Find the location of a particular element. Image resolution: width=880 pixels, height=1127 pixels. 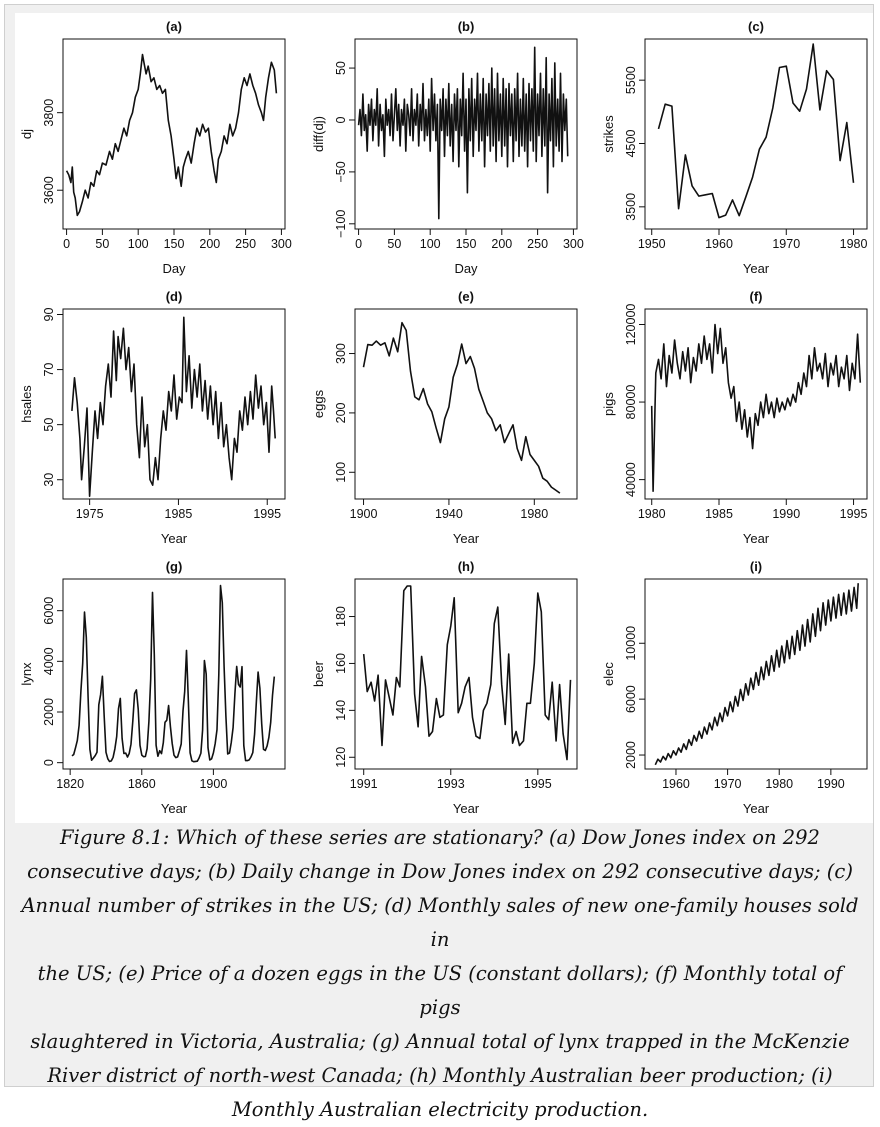

panel-title: (e) is located at coordinates (466, 296).